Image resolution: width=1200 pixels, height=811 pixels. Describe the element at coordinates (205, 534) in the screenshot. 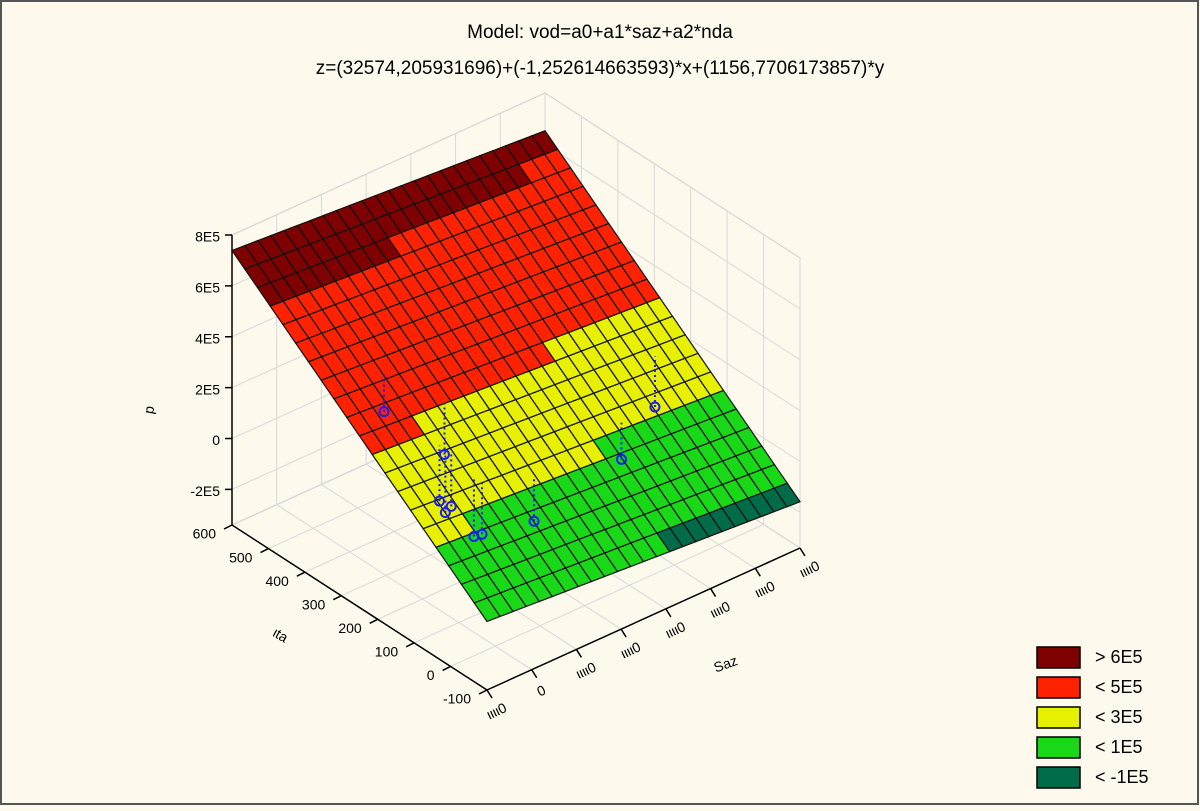

I see `y-tick-label: 600` at that location.